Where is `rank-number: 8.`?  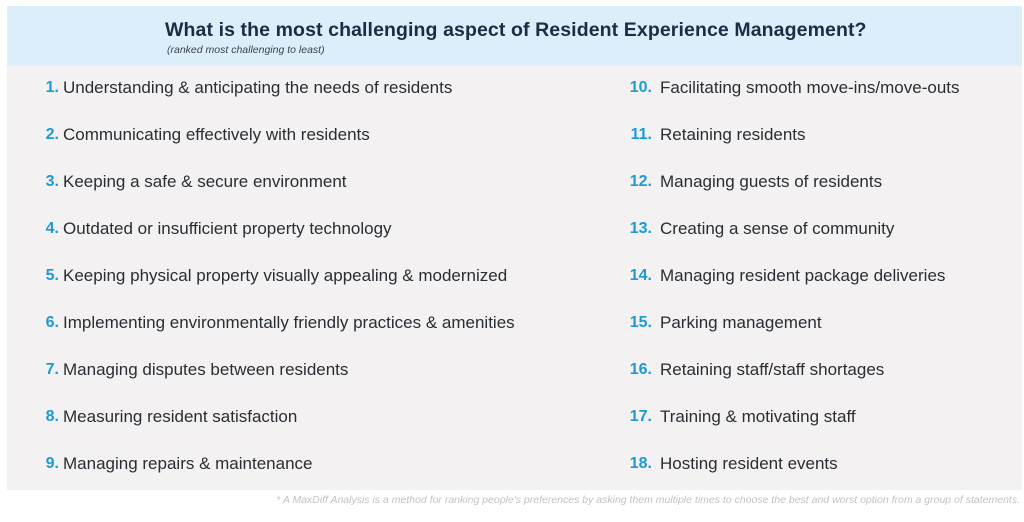
rank-number: 8. is located at coordinates (52, 416).